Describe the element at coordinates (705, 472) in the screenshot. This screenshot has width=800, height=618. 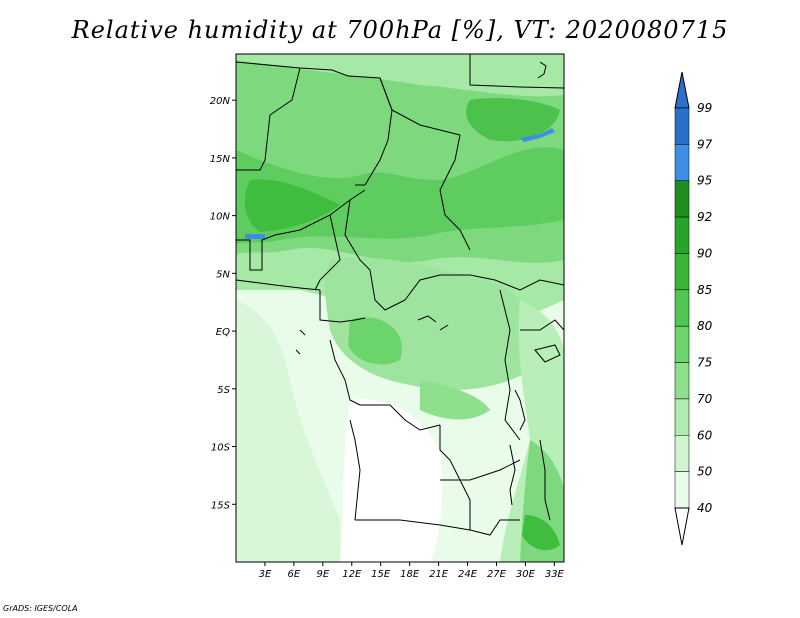
I see `colorbar-label: 50` at that location.